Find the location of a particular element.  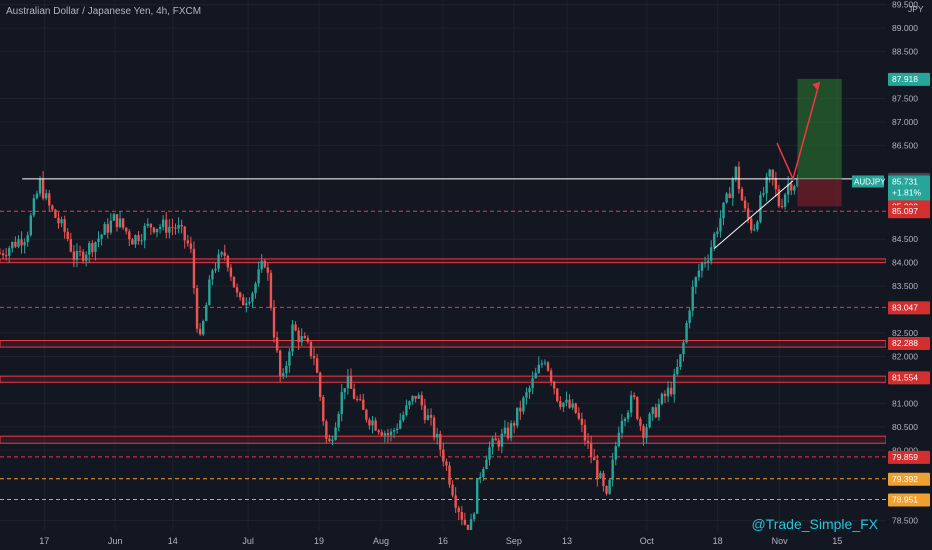

time-tick-label: 14 is located at coordinates (173, 541).